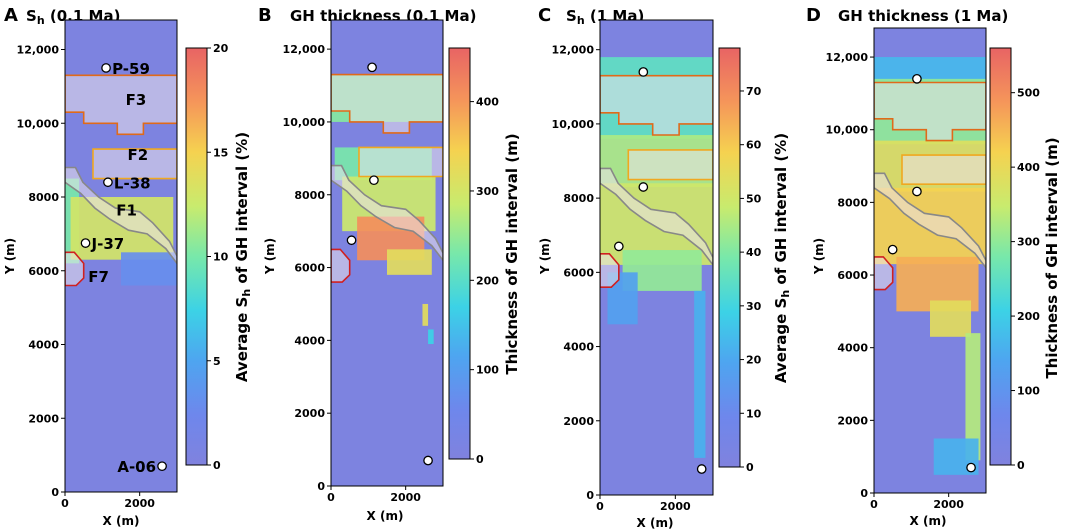 Image resolution: width=1072 pixels, height=530 pixels. I want to click on panel-letter: C, so click(544, 15).